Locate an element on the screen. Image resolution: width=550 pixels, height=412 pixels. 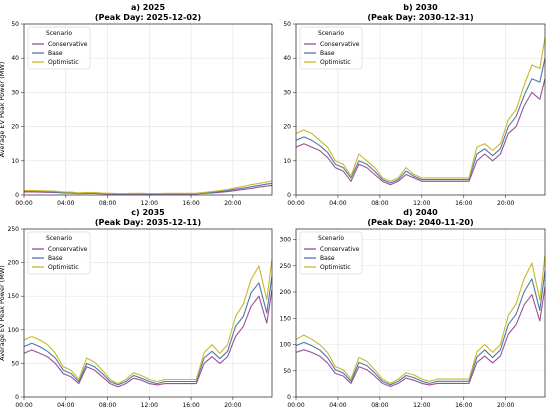
chart-subtitle: (Peak Day: 2035-12-11) is located at coordinates (148, 222).